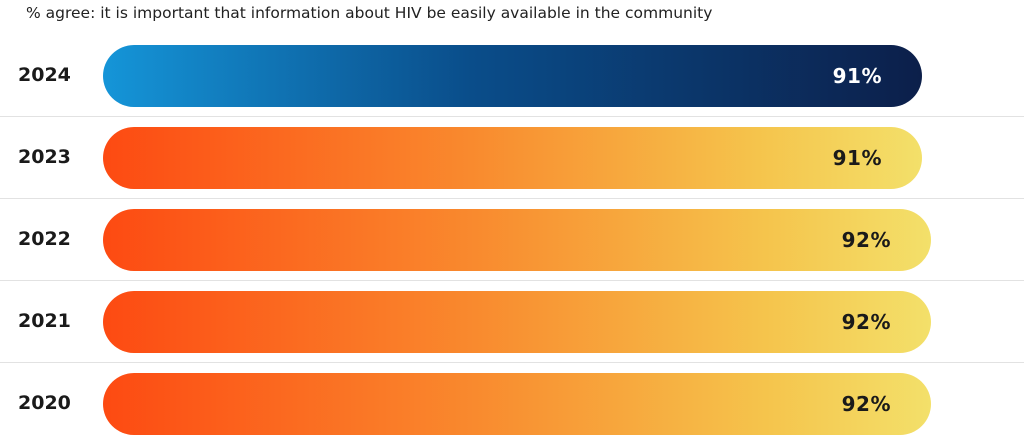 This screenshot has width=1024, height=448. I want to click on year-label: 2022, so click(44, 239).